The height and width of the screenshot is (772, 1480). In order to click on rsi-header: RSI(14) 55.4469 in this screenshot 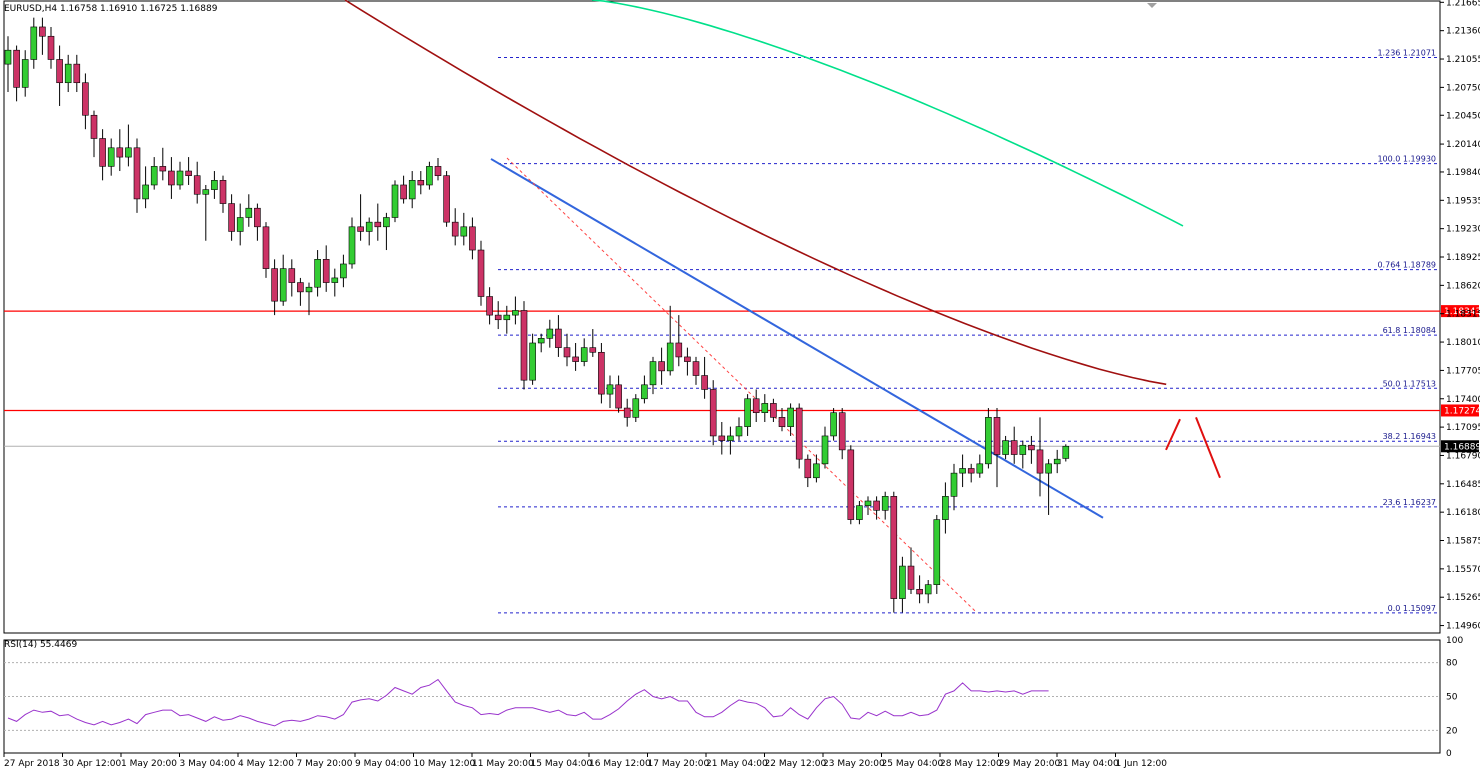, I will do `click(40, 645)`.